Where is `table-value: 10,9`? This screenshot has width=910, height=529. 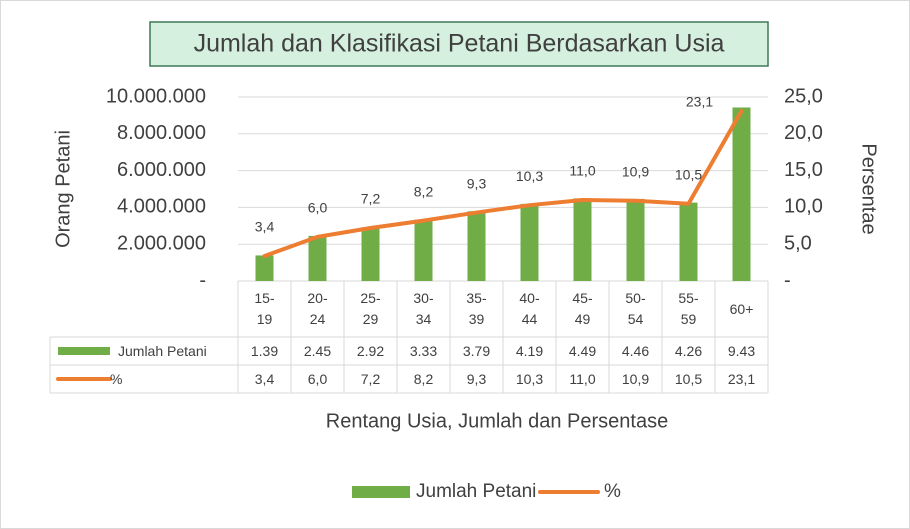
table-value: 10,9 is located at coordinates (635, 378).